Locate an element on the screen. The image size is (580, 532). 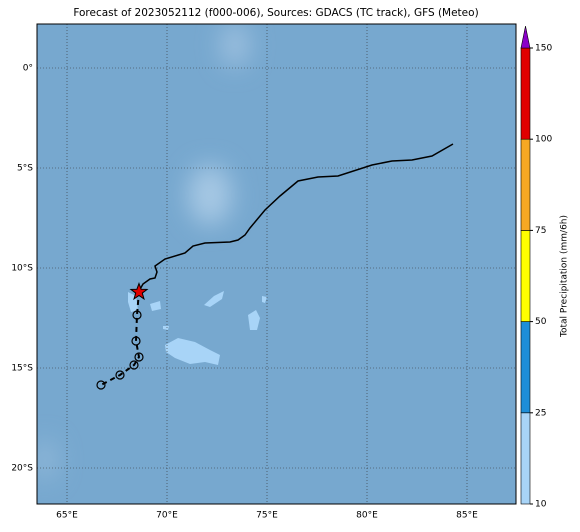
lat-label: 5°S is located at coordinates (25, 169).